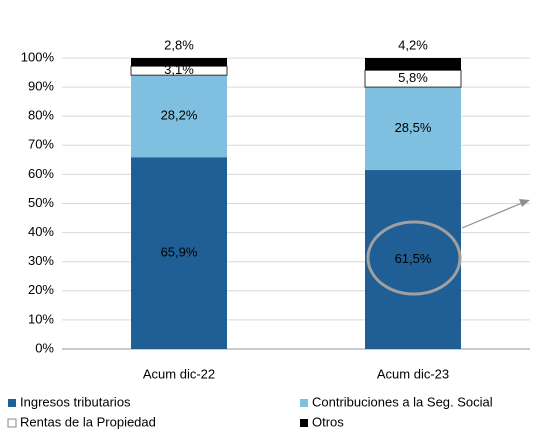 The height and width of the screenshot is (432, 560). What do you see at coordinates (41, 231) in the screenshot?
I see `y-tick-label: 40%` at bounding box center [41, 231].